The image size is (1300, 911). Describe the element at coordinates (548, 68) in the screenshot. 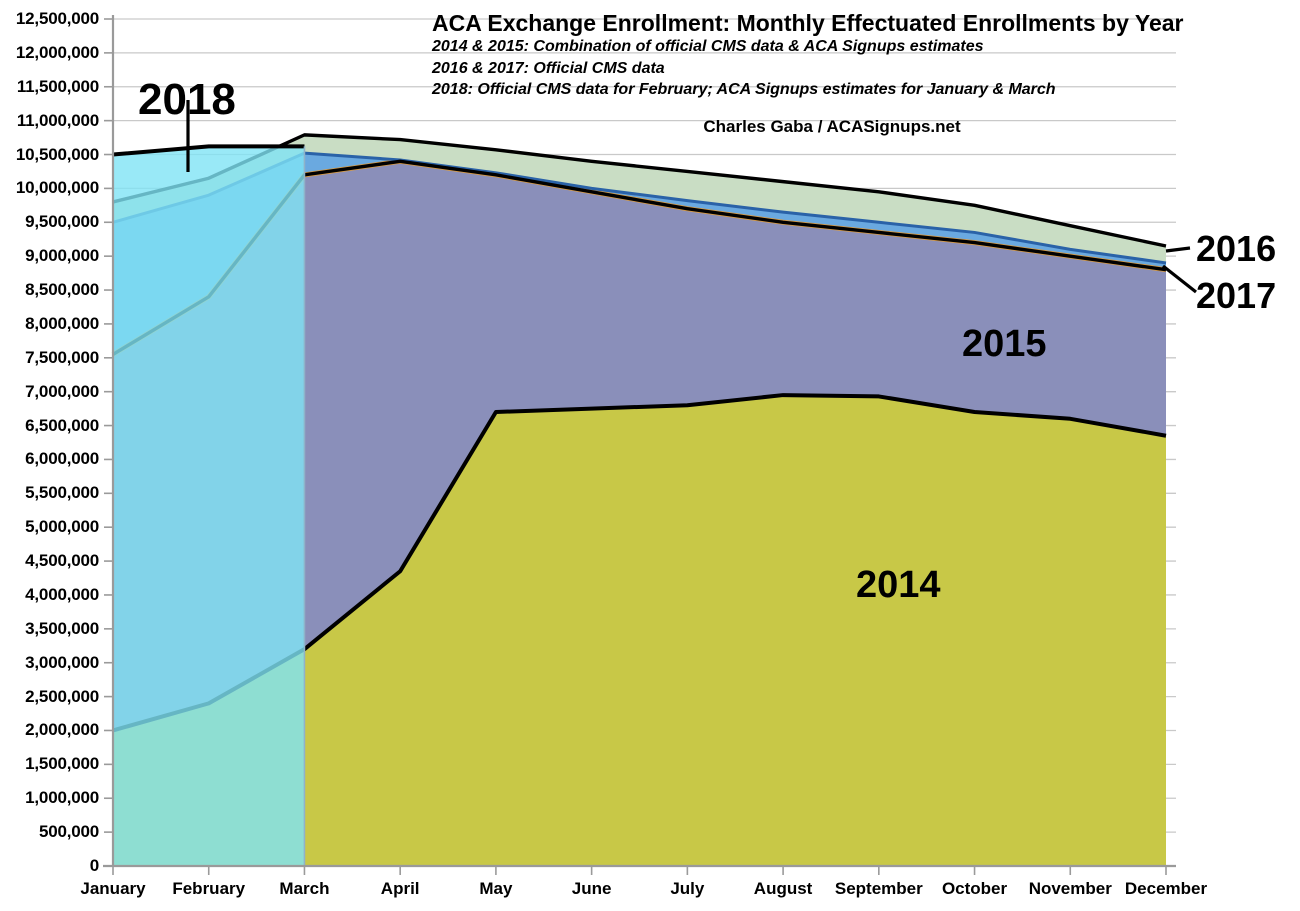

I see `subtitle-line-2: 2016 & 2017: Official CMS data` at that location.